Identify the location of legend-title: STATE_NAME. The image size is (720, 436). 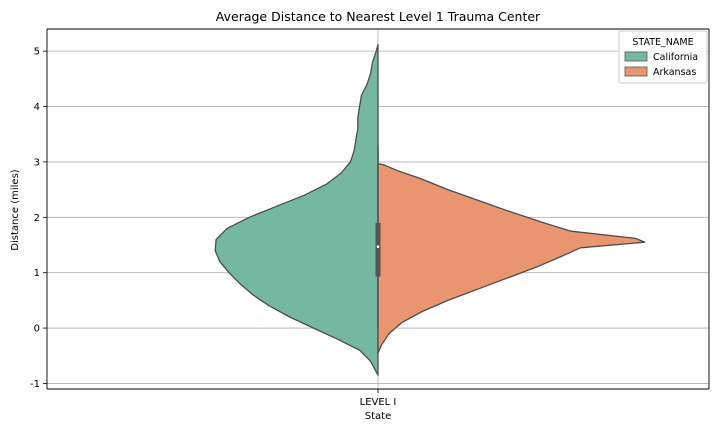
(662, 42).